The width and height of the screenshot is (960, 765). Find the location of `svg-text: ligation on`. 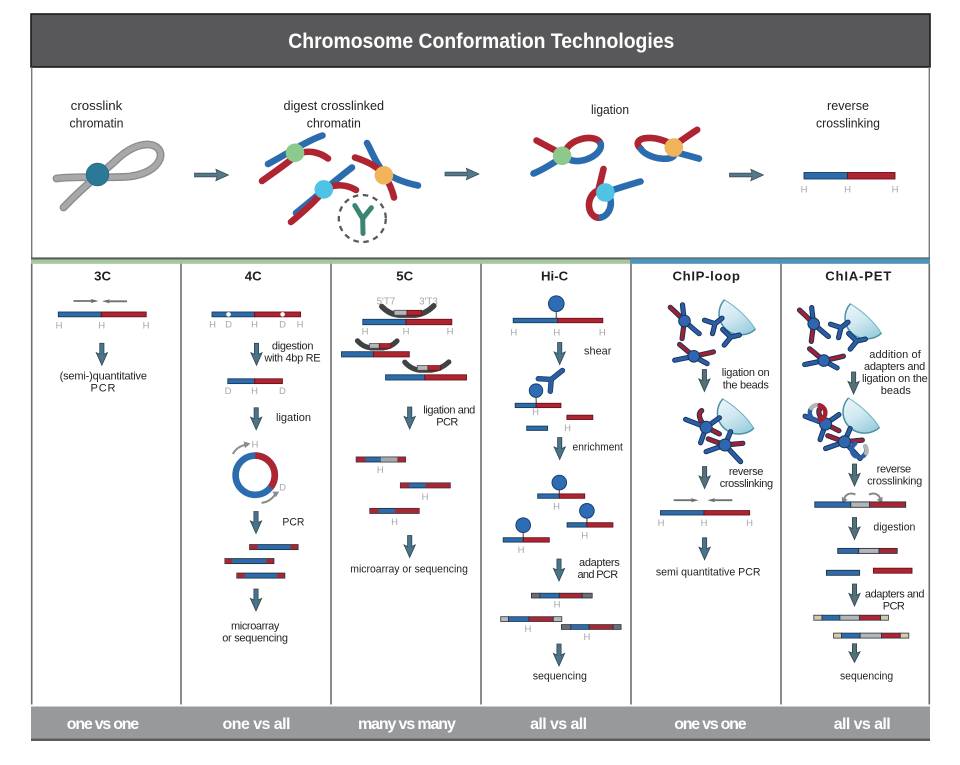

svg-text: ligation on is located at coordinates (746, 373).